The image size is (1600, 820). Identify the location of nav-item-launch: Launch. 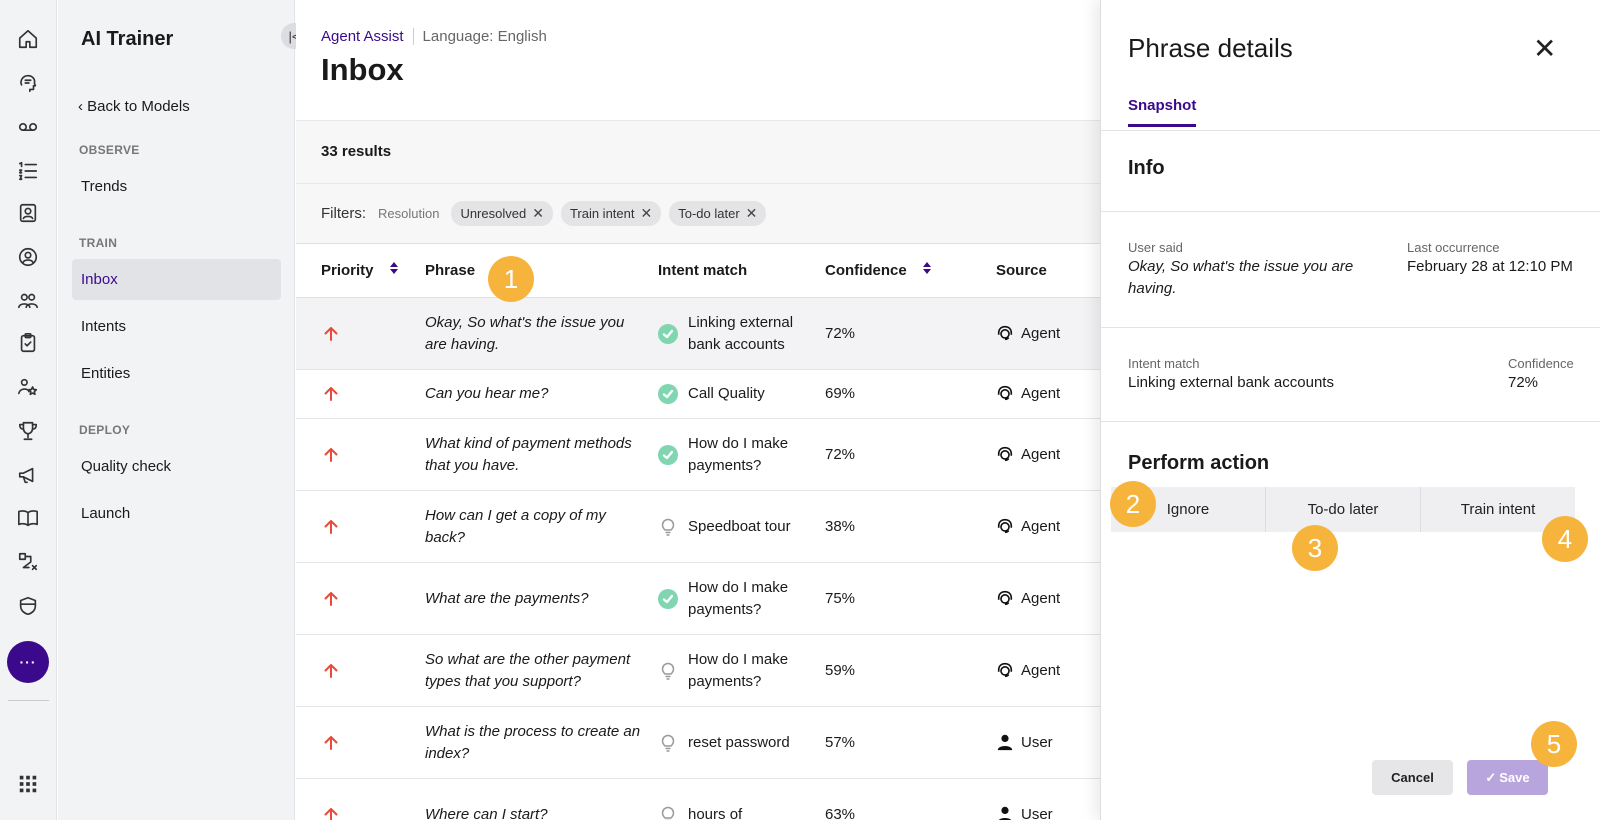
(106, 513).